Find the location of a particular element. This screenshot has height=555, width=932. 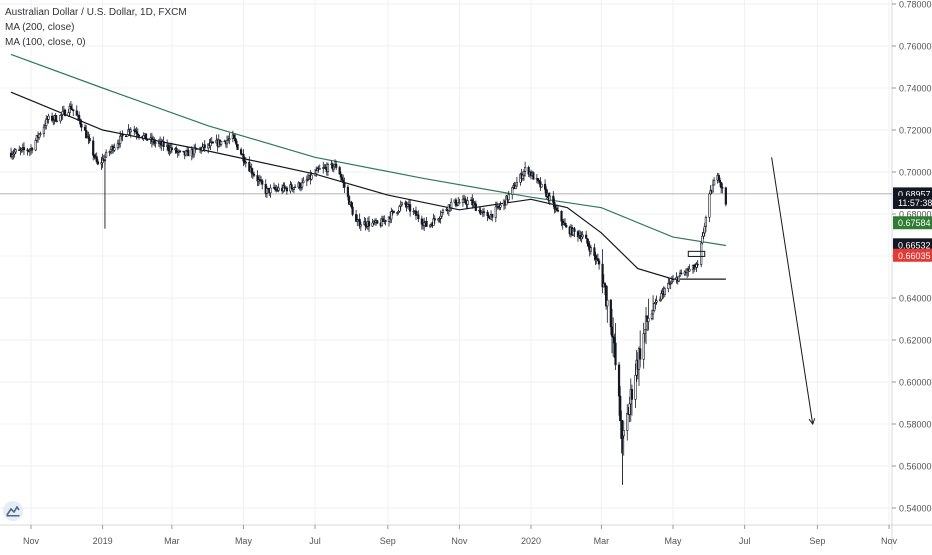

price-label: 0.66532 is located at coordinates (912, 245).